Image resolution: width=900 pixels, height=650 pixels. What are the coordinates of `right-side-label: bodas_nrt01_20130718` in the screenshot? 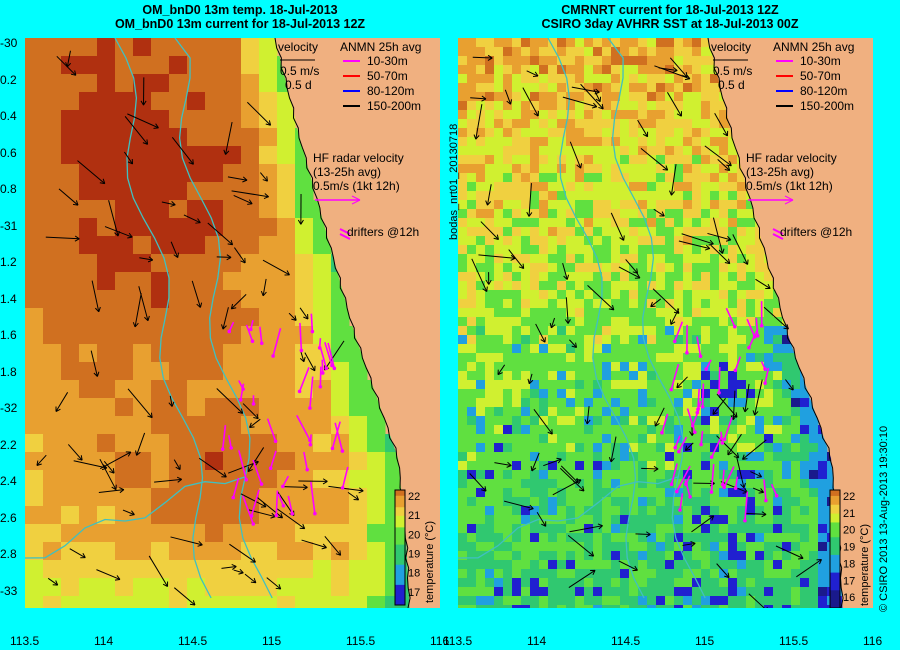 It's located at (454, 181).